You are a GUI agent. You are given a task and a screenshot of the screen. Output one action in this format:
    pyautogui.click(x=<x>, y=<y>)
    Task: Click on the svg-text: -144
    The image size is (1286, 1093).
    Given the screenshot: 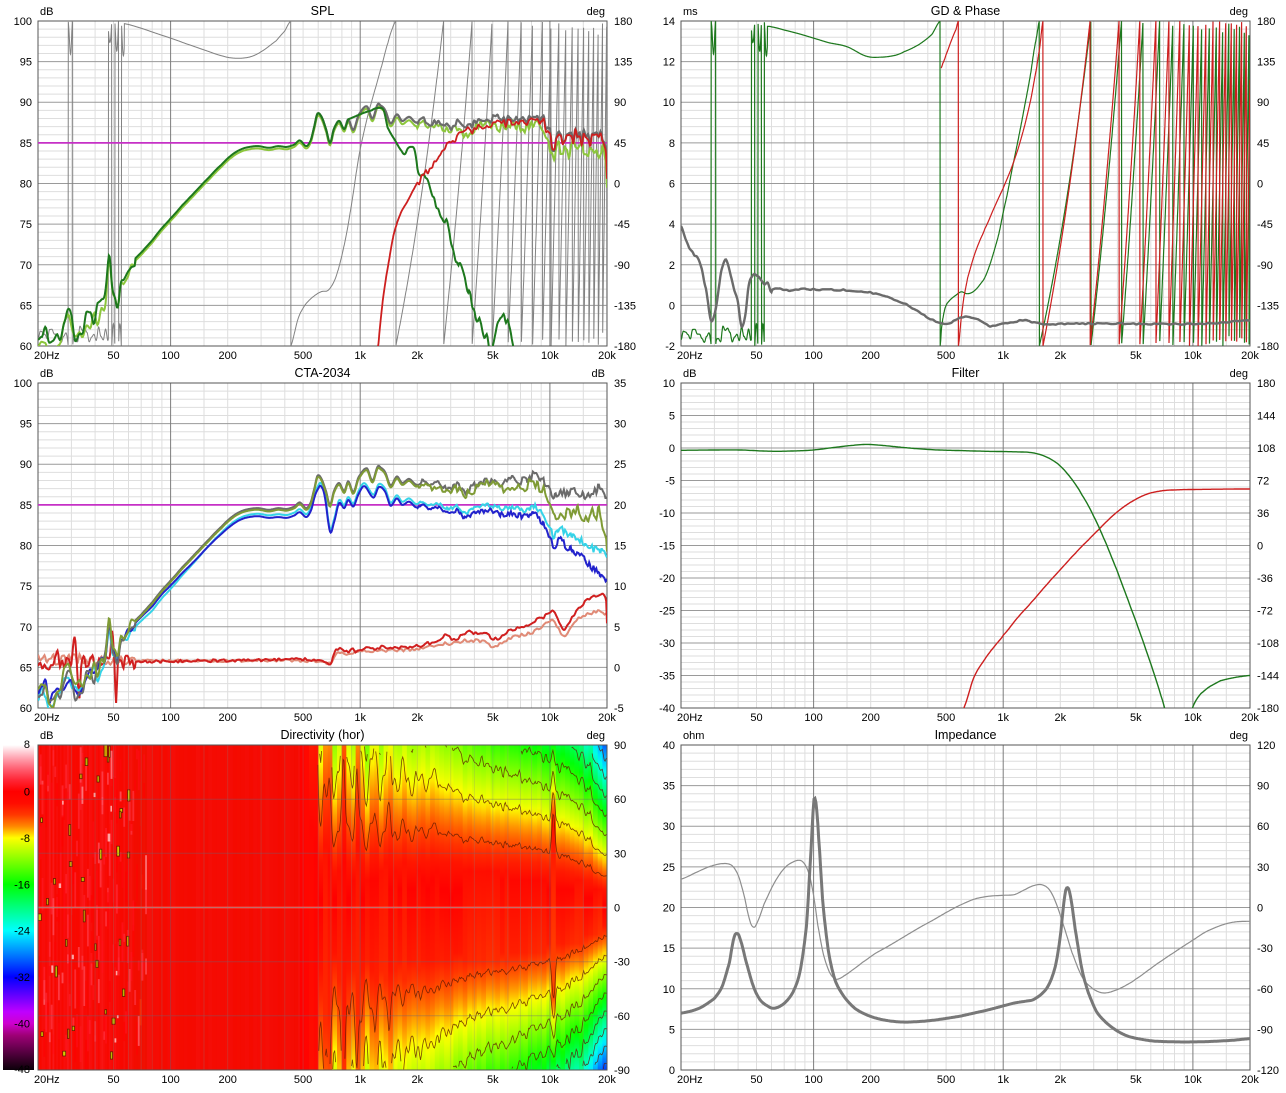 What is the action you would take?
    pyautogui.click(x=1268, y=677)
    